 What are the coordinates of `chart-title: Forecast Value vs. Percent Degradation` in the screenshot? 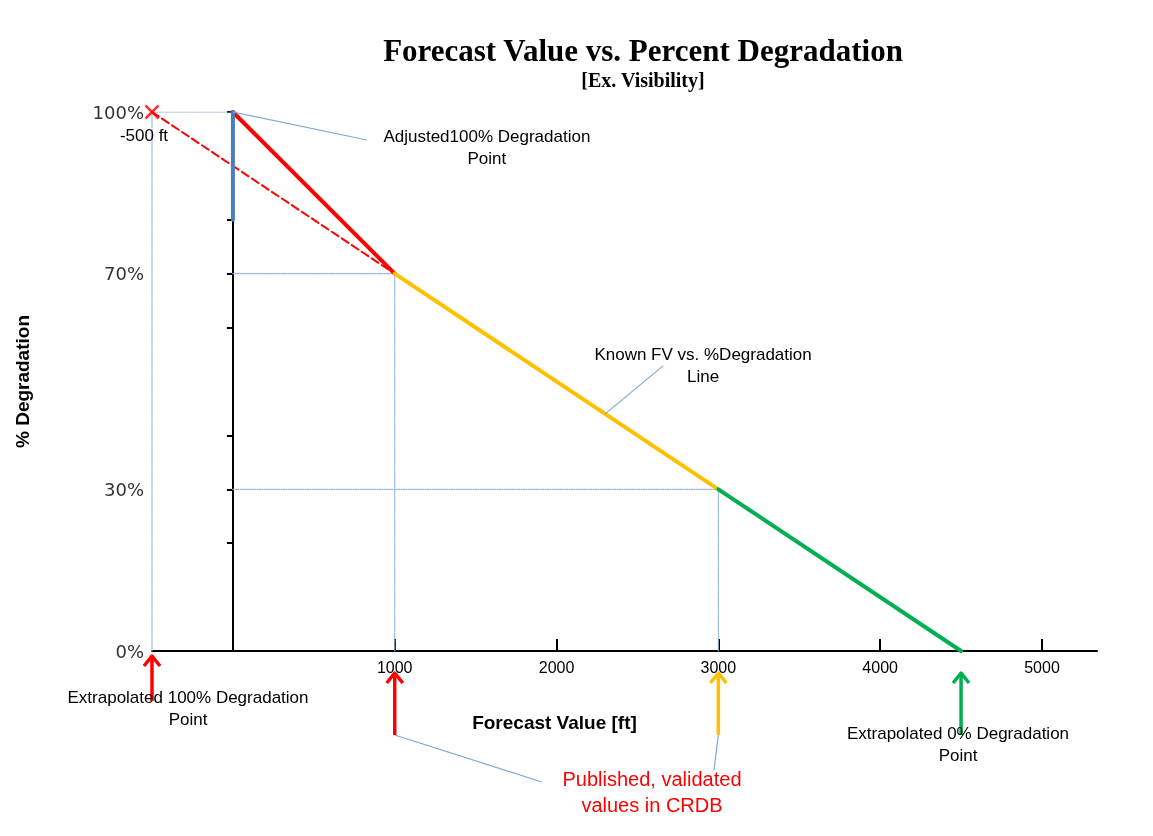 It's located at (643, 50).